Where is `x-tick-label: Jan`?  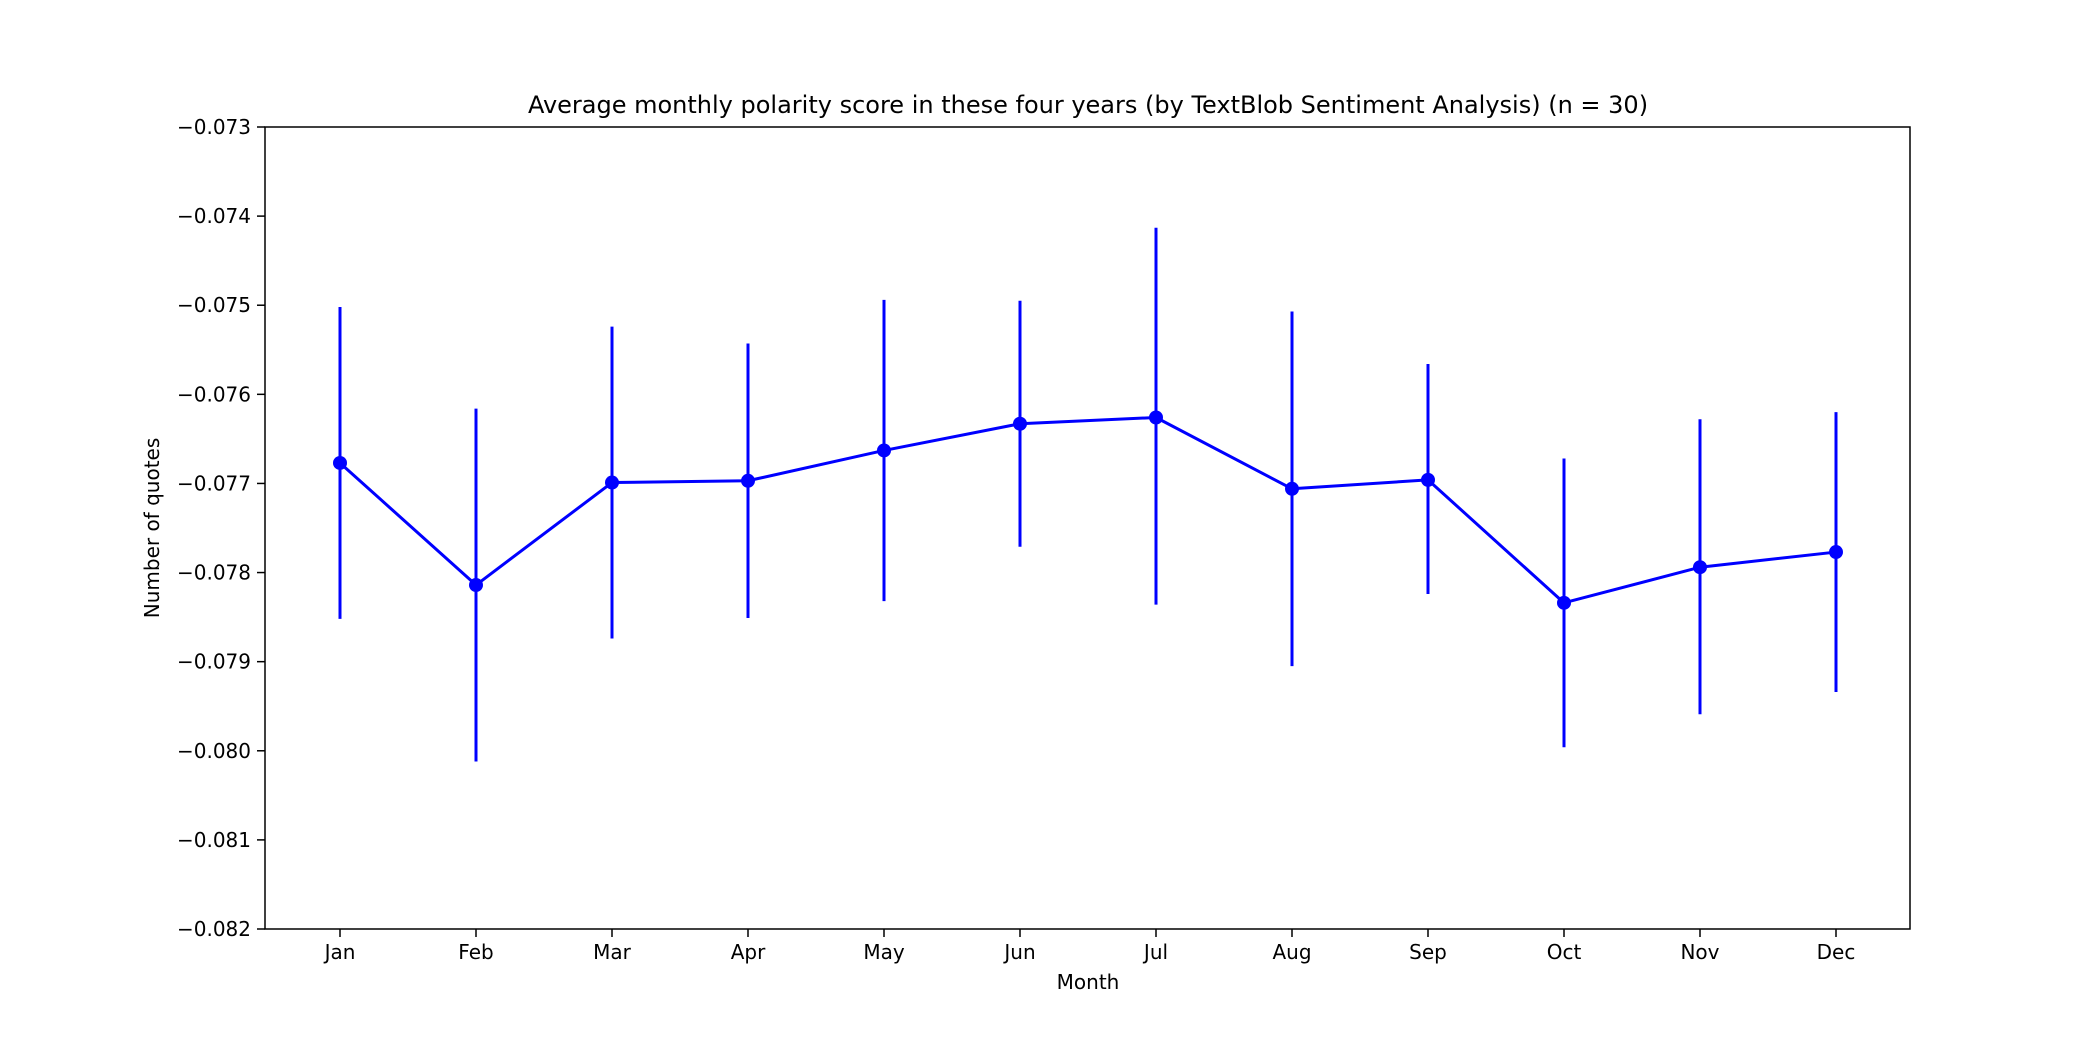 x-tick-label: Jan is located at coordinates (339, 952).